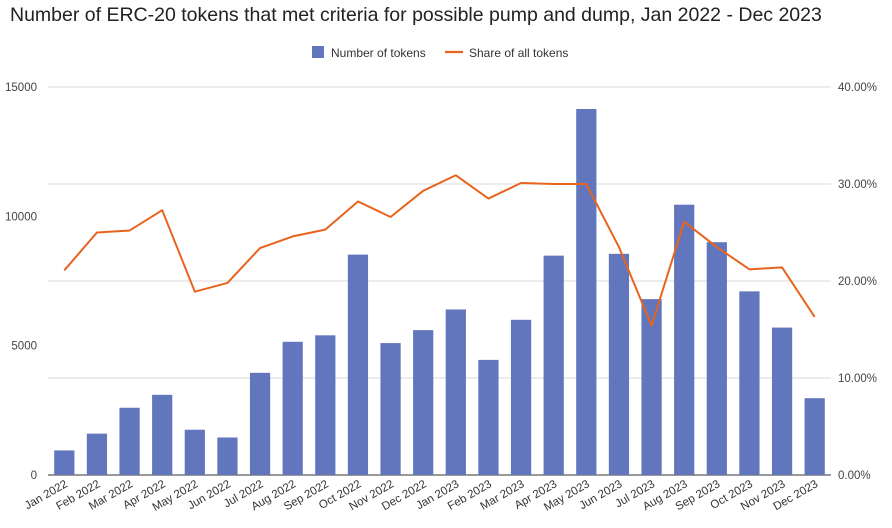 This screenshot has height=528, width=892. I want to click on legend: Number of tokens Share of all tokens, so click(440, 53).